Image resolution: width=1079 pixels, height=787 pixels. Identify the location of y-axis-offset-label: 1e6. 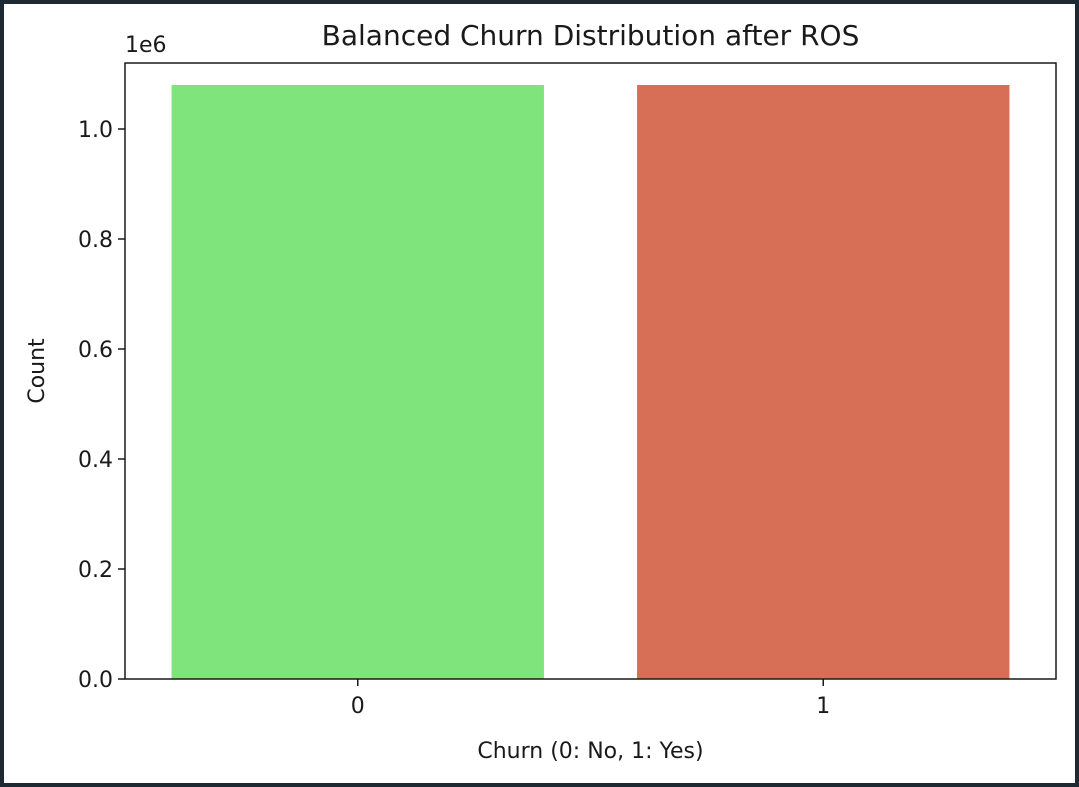
(146, 45).